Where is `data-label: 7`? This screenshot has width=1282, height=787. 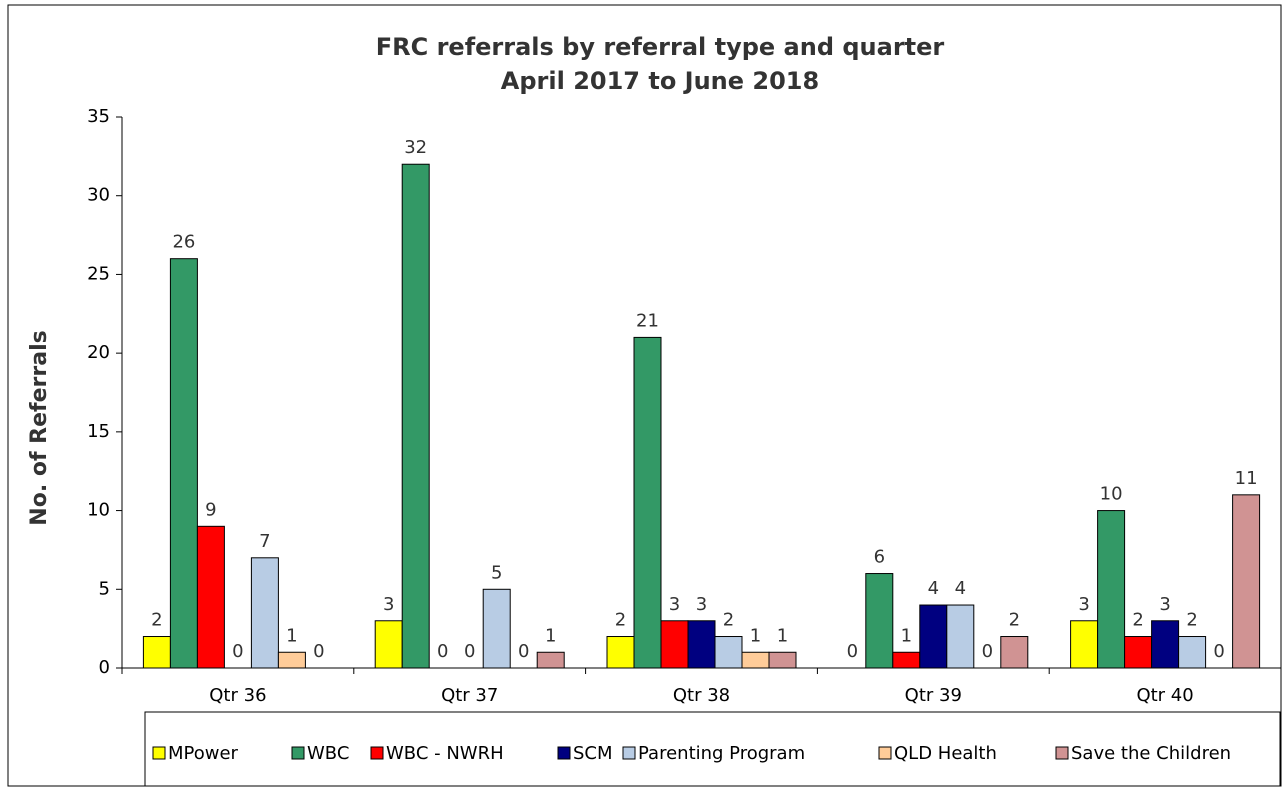 data-label: 7 is located at coordinates (264, 541).